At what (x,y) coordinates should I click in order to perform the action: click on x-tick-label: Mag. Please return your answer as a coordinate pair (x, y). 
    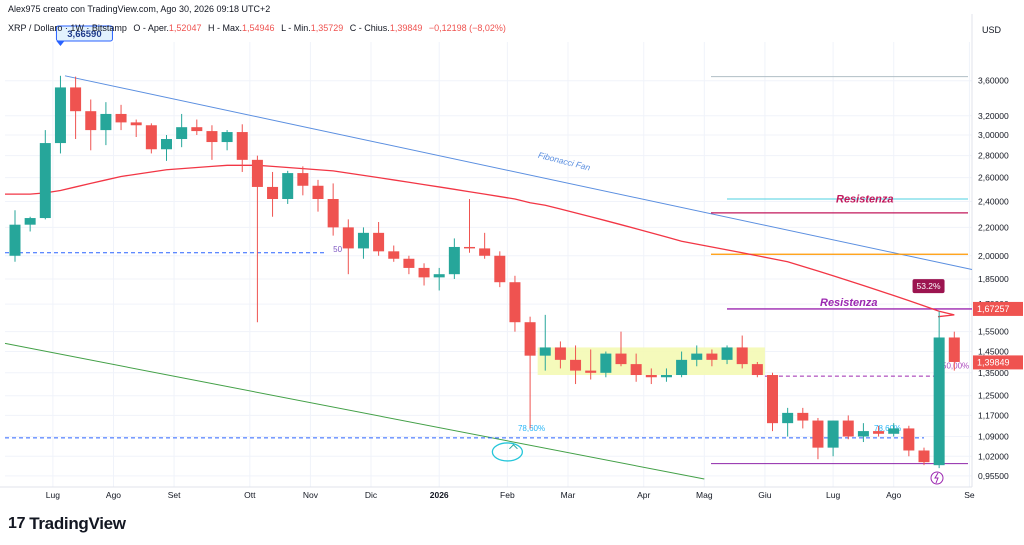
    Looking at the image, I should click on (704, 495).